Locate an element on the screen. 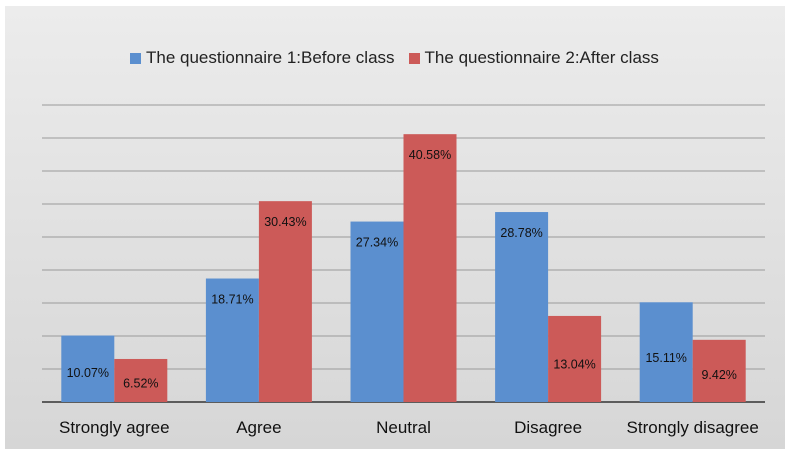  data-label: 40.58% is located at coordinates (430, 155).